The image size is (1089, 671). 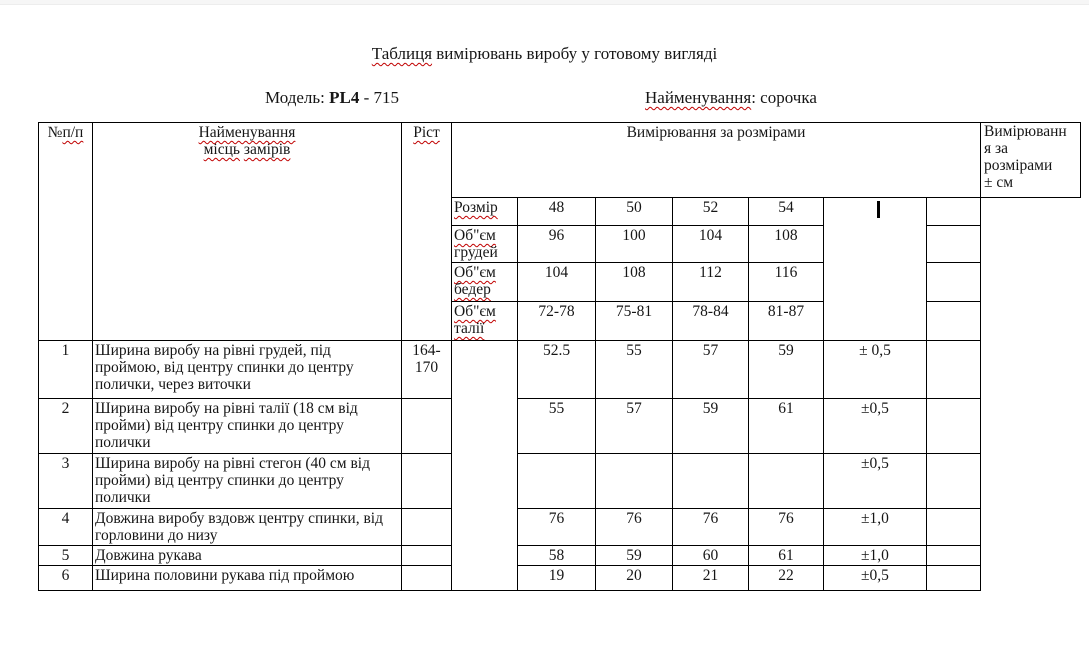 I want to click on table-row: Об"єм грудей 96 100 104 108, so click(x=510, y=244).